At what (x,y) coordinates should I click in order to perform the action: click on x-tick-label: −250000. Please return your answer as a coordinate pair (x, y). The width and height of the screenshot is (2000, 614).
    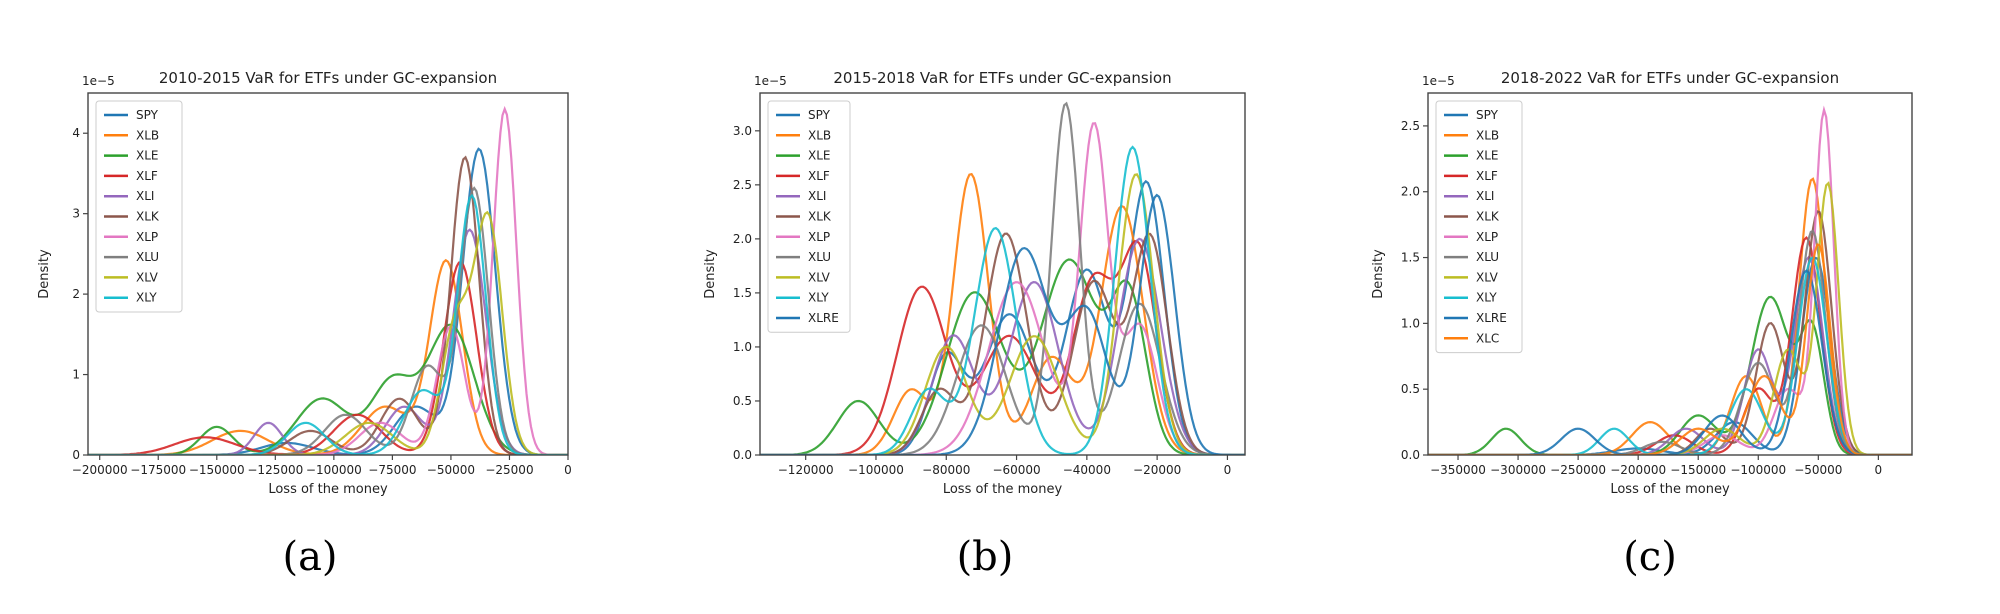
    Looking at the image, I should click on (1578, 470).